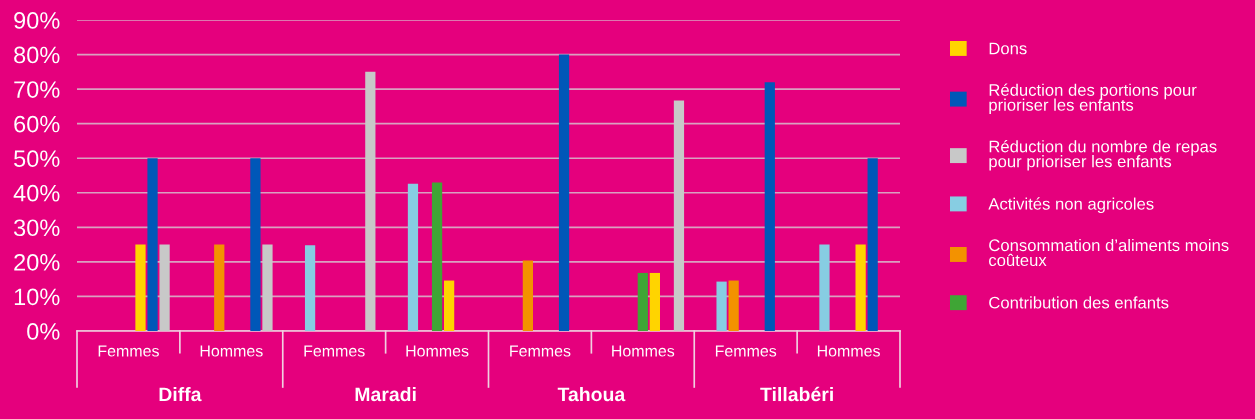 The width and height of the screenshot is (1255, 419). Describe the element at coordinates (36, 193) in the screenshot. I see `y-tick-label: 40%` at that location.